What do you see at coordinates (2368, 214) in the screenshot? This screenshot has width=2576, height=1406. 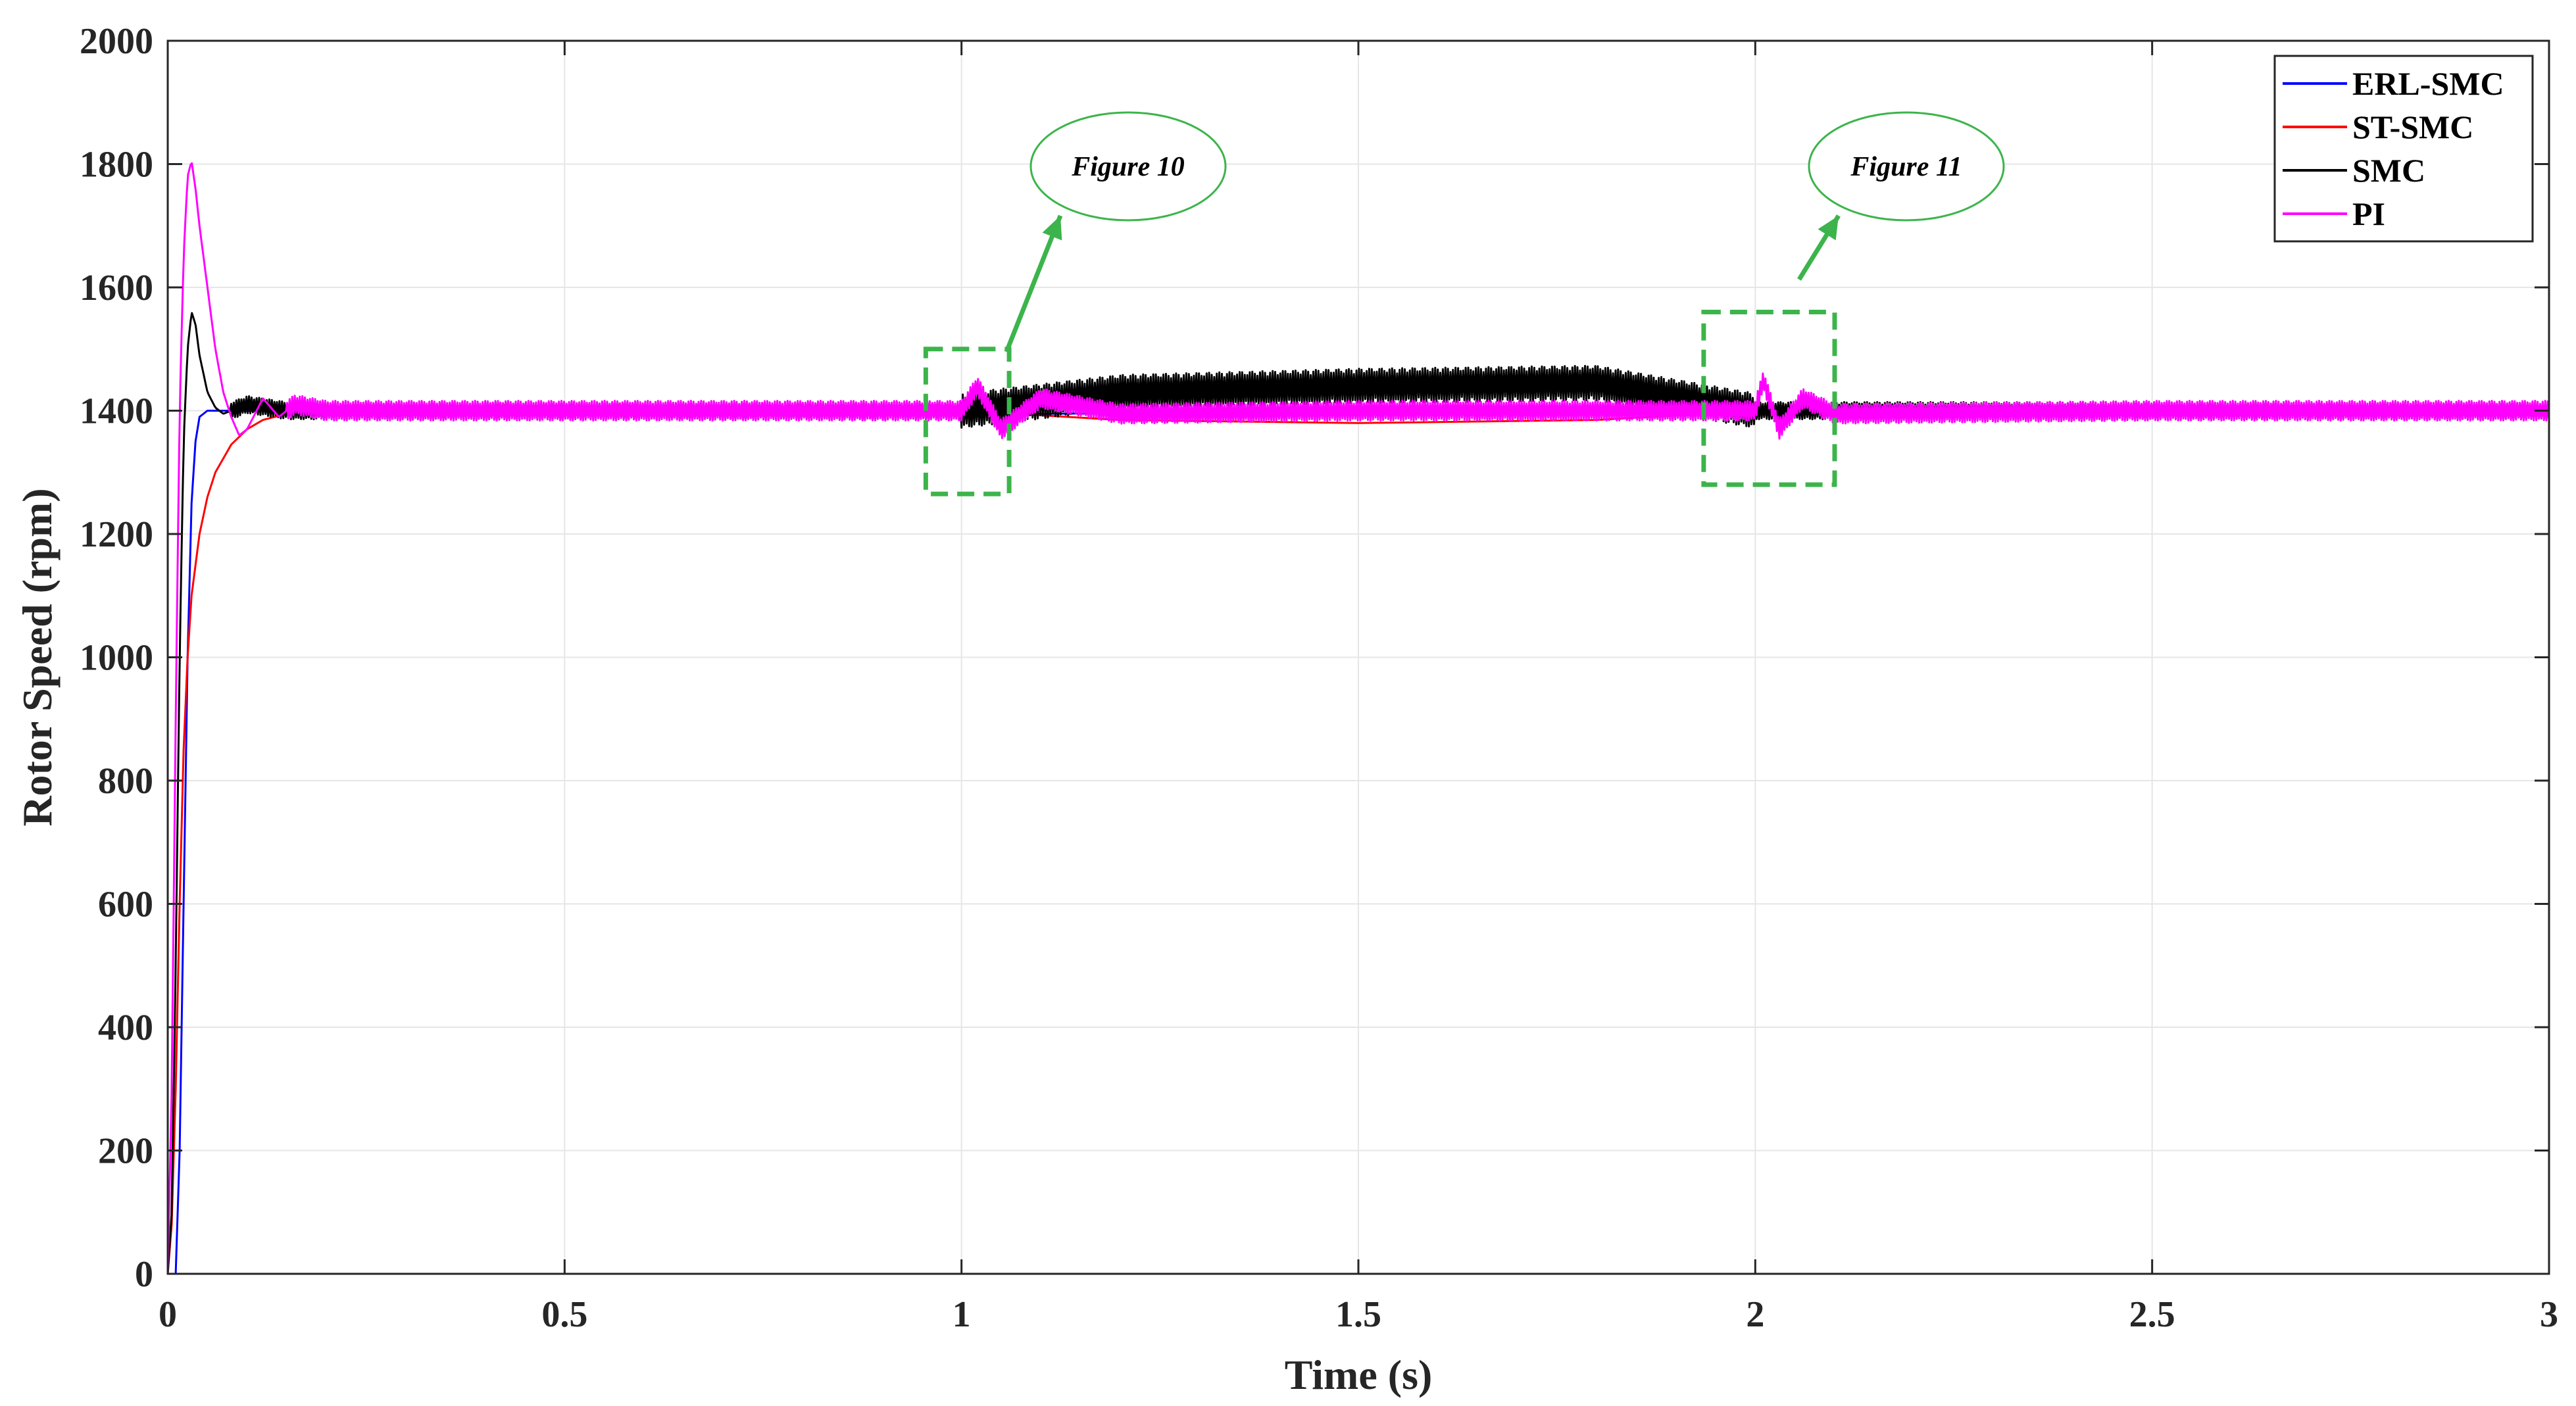 I see `legend-label-pi: PI` at bounding box center [2368, 214].